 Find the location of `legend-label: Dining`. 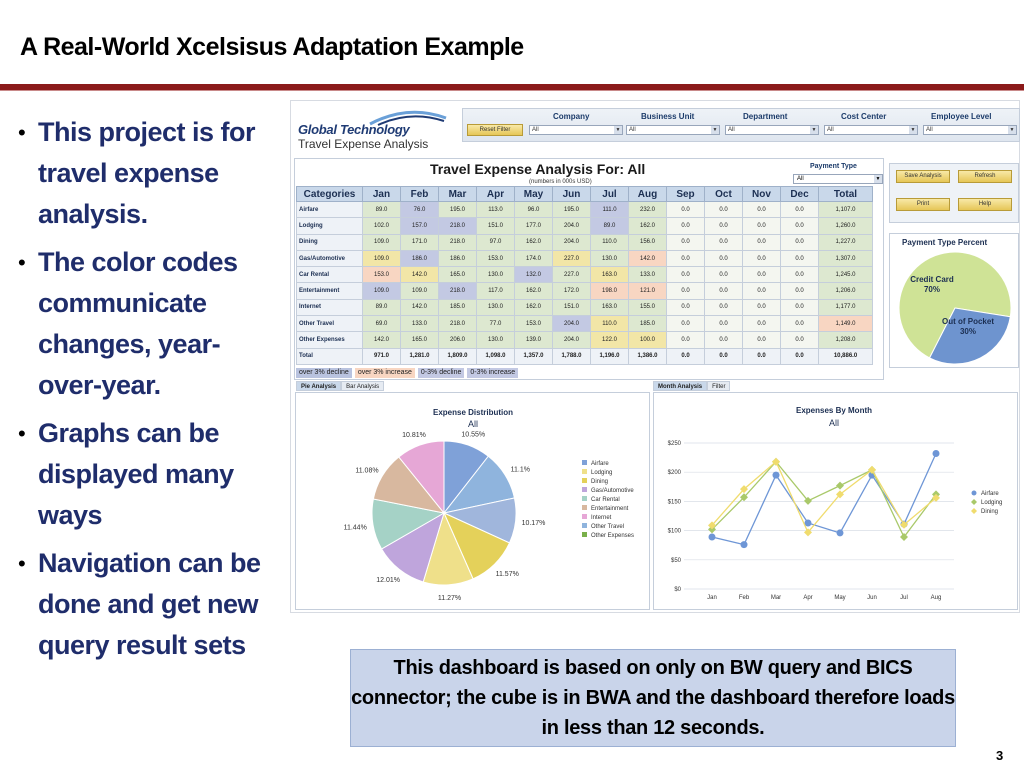

legend-label: Dining is located at coordinates (989, 512).